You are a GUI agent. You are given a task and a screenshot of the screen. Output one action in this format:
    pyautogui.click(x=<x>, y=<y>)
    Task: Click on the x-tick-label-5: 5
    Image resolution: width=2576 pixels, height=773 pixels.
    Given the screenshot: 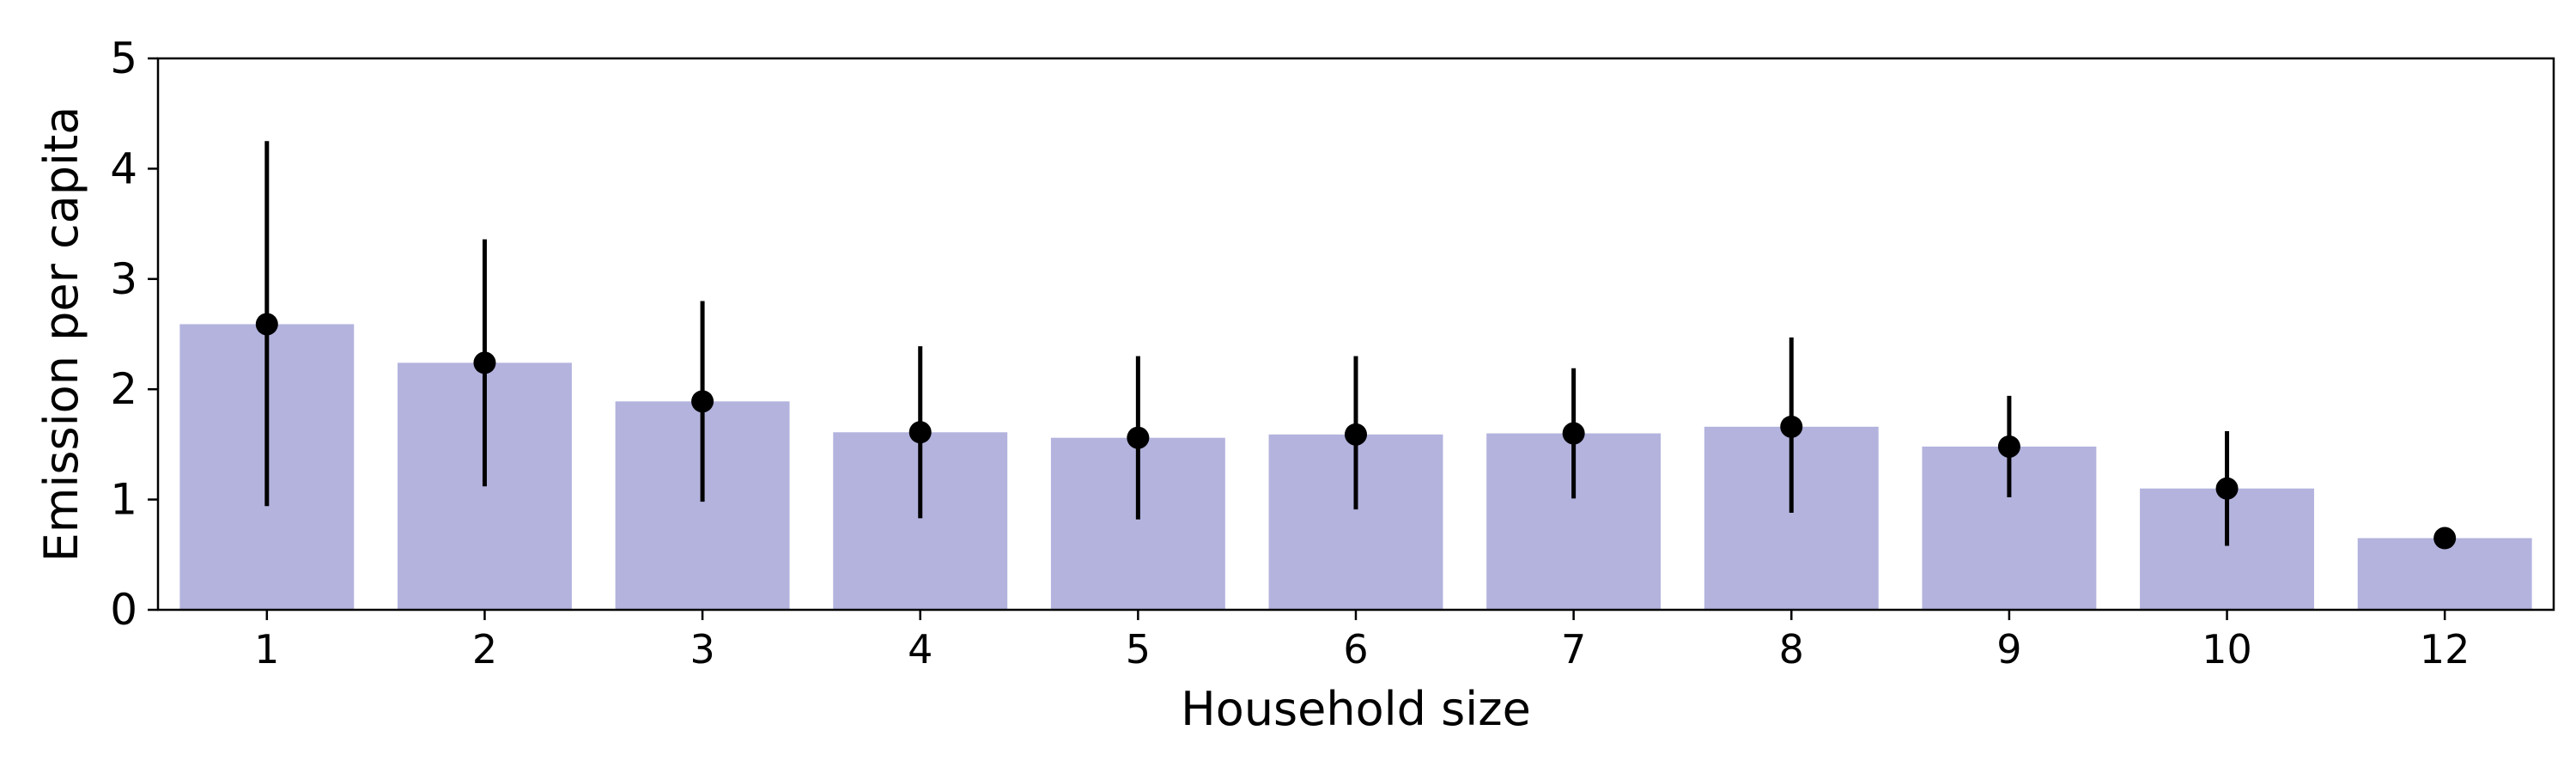 What is the action you would take?
    pyautogui.click(x=1138, y=649)
    